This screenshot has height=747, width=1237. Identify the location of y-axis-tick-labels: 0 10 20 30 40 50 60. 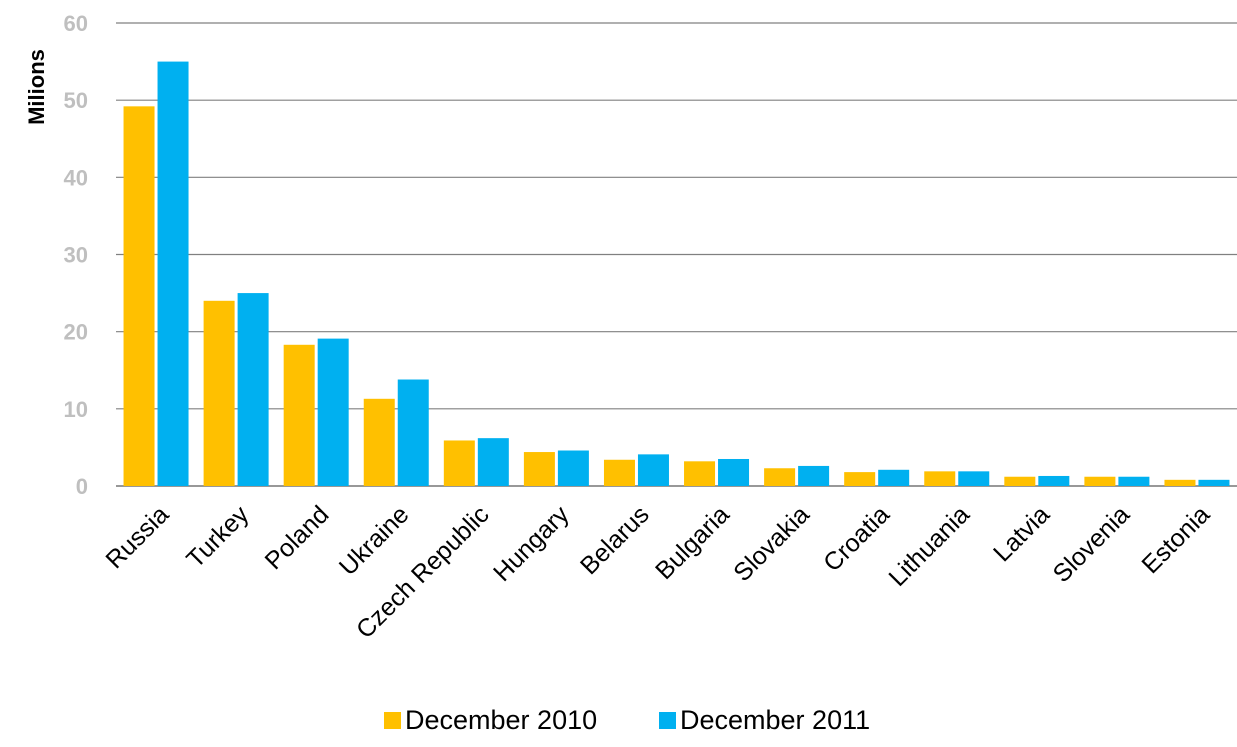
(76, 255).